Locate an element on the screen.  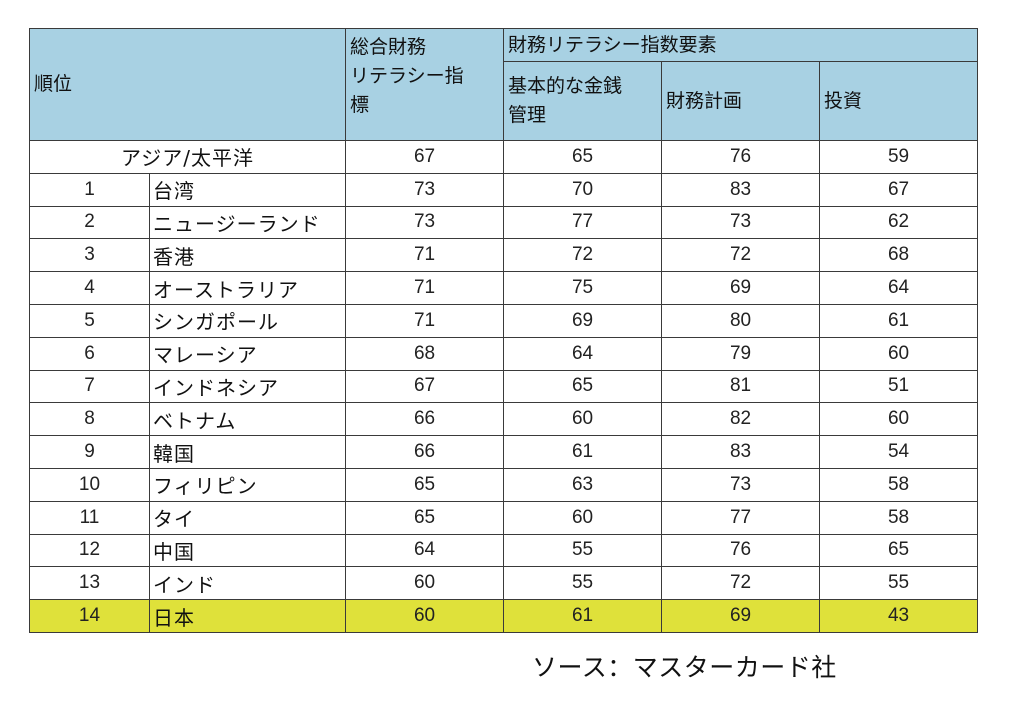
country-cell: シンガポール is located at coordinates (247, 320).